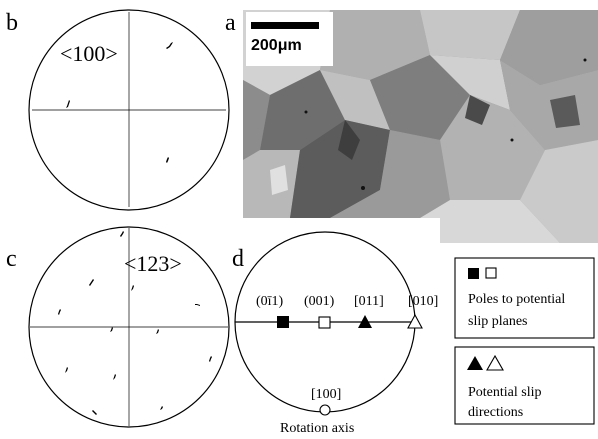  Describe the element at coordinates (270, 301) in the screenshot. I see `plane-label-0-1bar-1: (0ī1)` at that location.